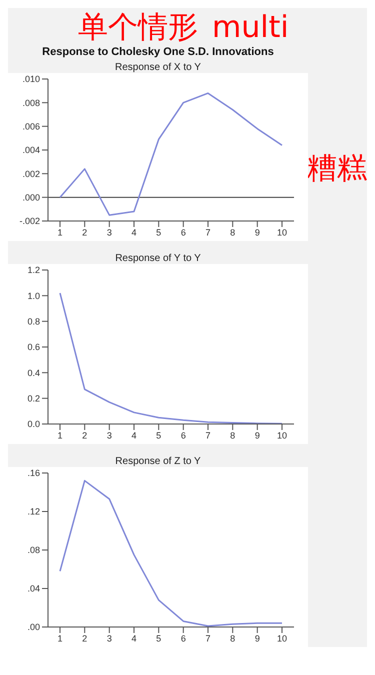 Image resolution: width=375 pixels, height=675 pixels. Describe the element at coordinates (33, 511) in the screenshot. I see `y-tick-label: .12` at that location.